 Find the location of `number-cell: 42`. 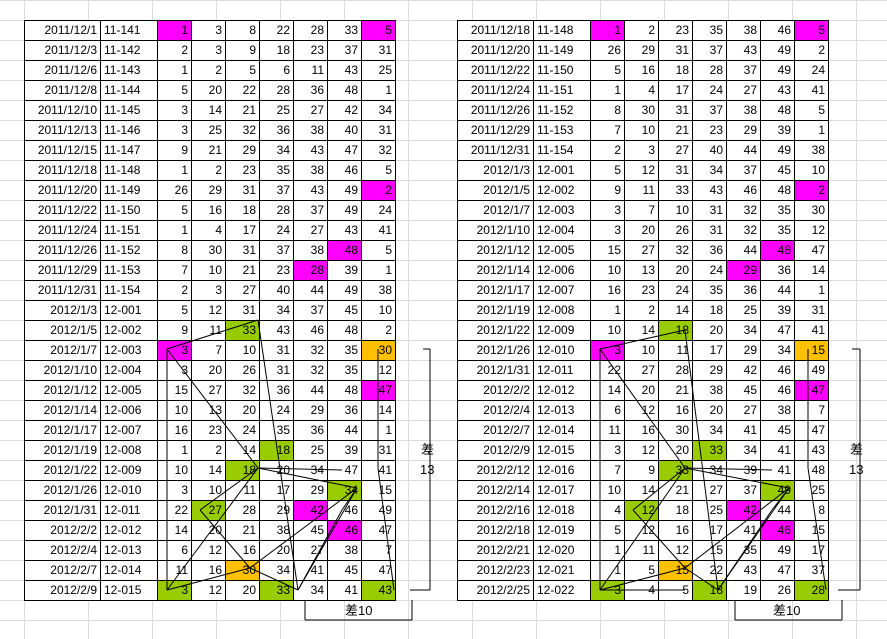

number-cell: 42 is located at coordinates (344, 110).